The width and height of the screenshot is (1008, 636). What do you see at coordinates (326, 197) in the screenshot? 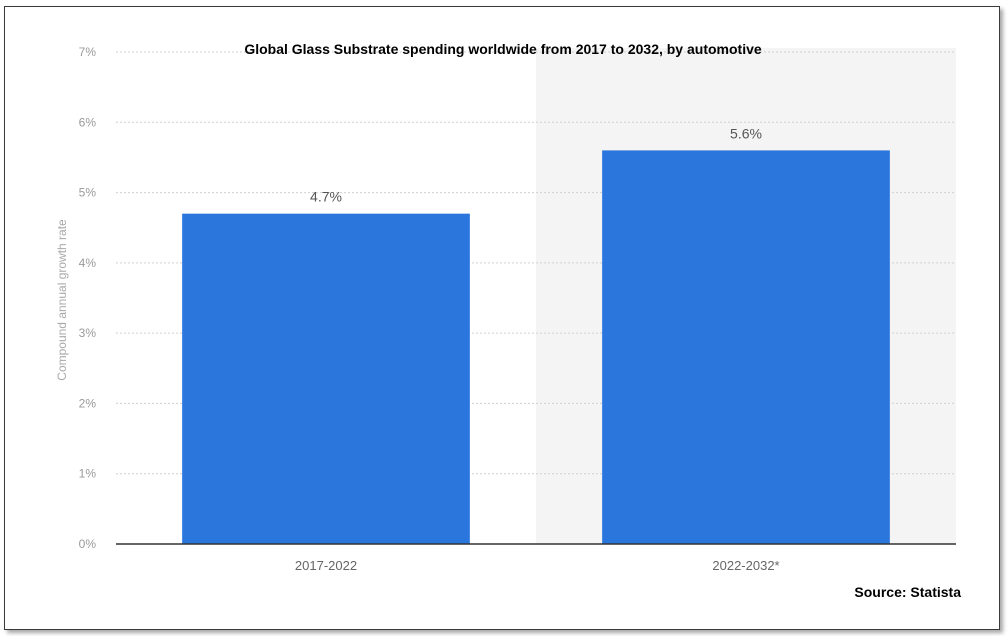
I see `data-label-1: 4.7%` at bounding box center [326, 197].